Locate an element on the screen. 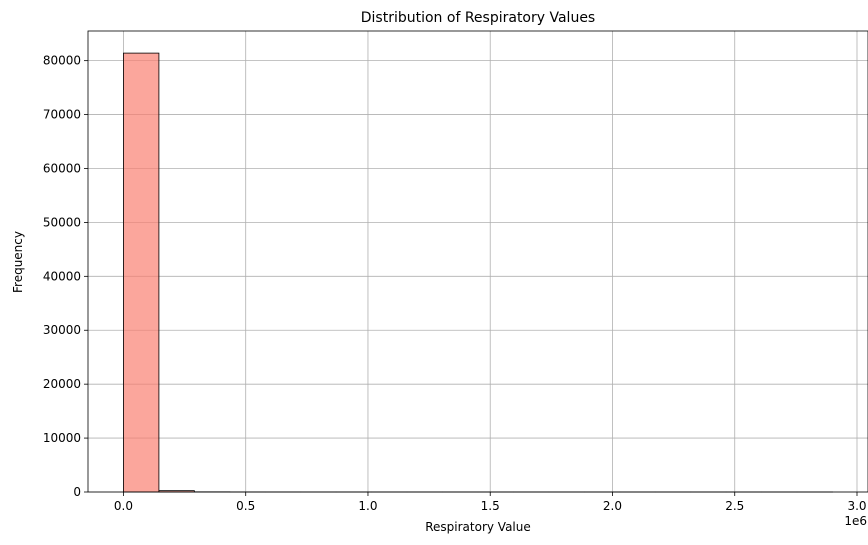 The width and height of the screenshot is (868, 545). x-tick-label: 2.0 is located at coordinates (612, 506).